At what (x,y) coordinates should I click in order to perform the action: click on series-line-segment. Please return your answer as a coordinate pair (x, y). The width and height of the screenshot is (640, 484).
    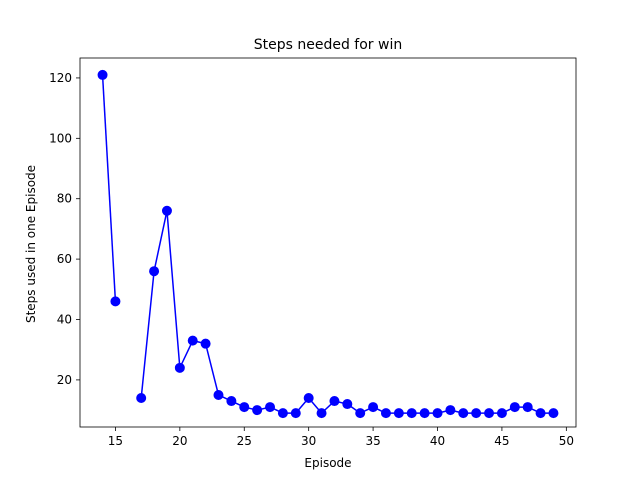
    Looking at the image, I should click on (109, 188).